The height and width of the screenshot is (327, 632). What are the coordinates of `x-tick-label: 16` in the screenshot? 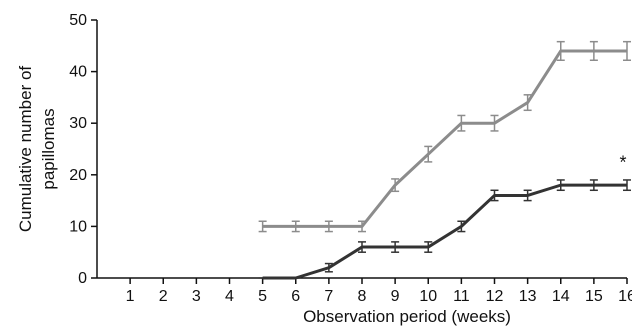 It's located at (625, 296).